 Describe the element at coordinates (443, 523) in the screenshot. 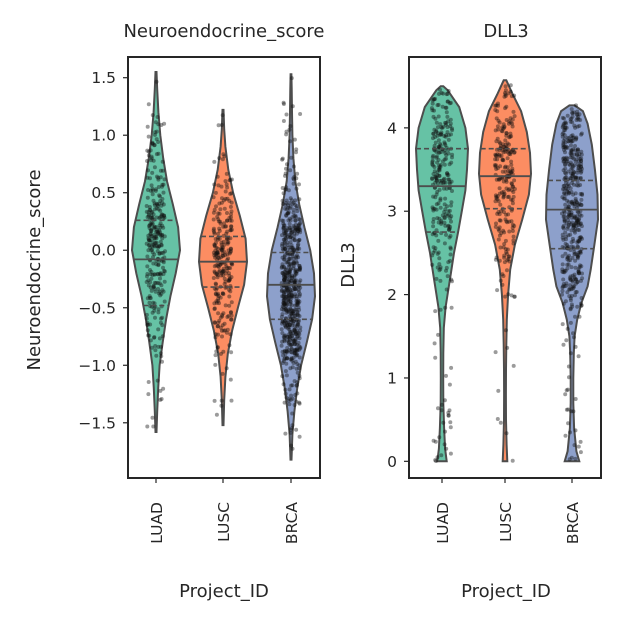

I see `x-tick-label: LUAD` at that location.